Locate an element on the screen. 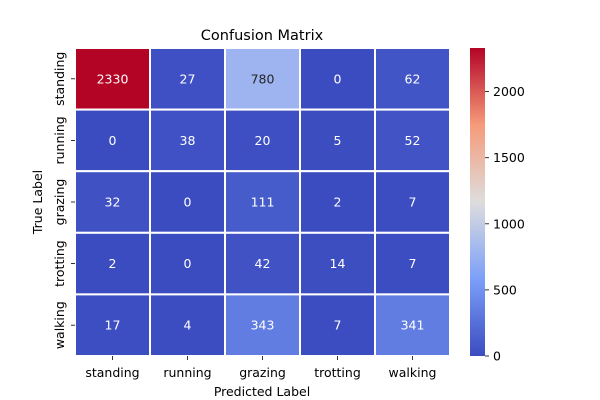 This screenshot has height=400, width=600. cell-value-label: 5 is located at coordinates (338, 140).